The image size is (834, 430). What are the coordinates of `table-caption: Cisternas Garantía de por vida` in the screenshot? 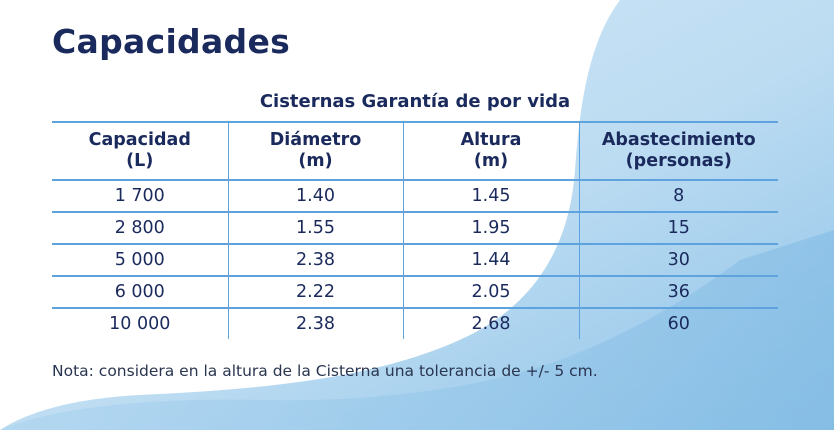 It's located at (415, 101).